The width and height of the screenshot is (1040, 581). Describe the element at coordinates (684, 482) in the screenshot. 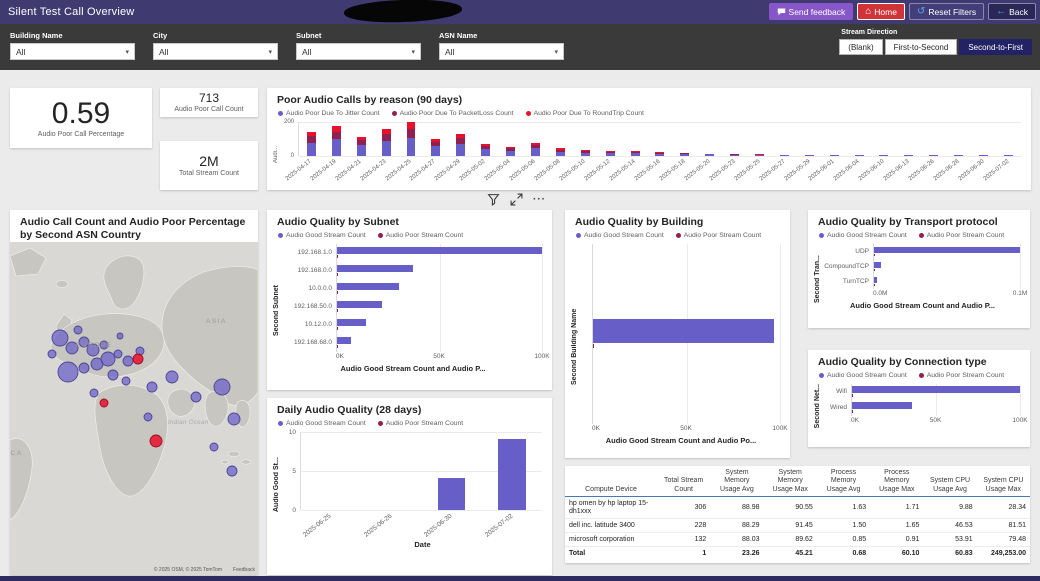

I see `column-header: Total Stream Count` at that location.